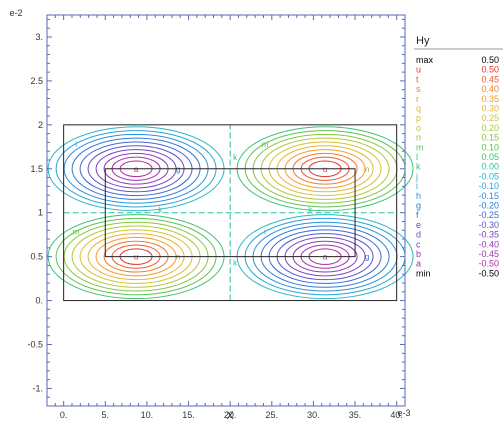  I want to click on legend-entry-label: j, so click(416, 176).